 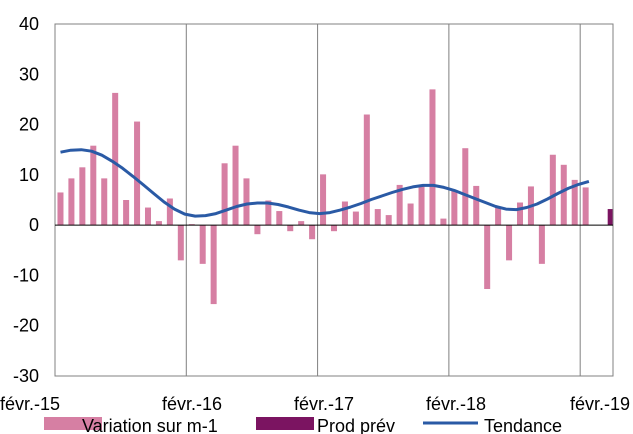 I want to click on x-axis-ticks: févr.-15 févr.-16 févr.-17 févr.-18 févr.-19, so click(x=315, y=404).